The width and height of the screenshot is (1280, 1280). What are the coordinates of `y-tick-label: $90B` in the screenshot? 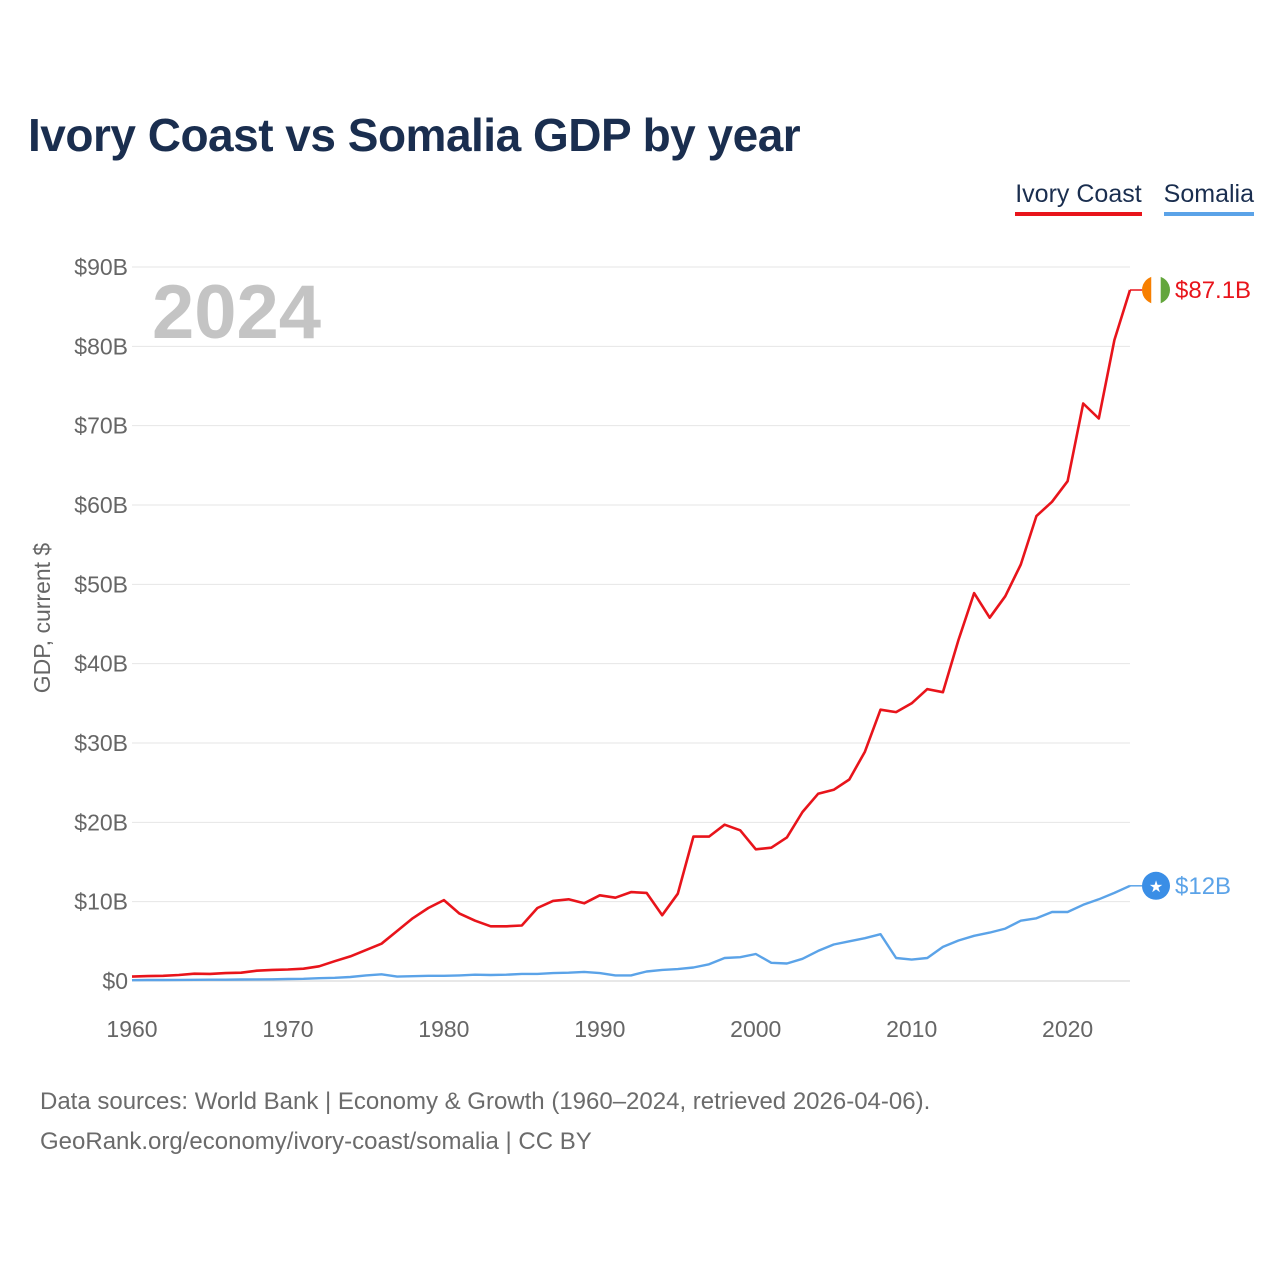 It's located at (101, 267).